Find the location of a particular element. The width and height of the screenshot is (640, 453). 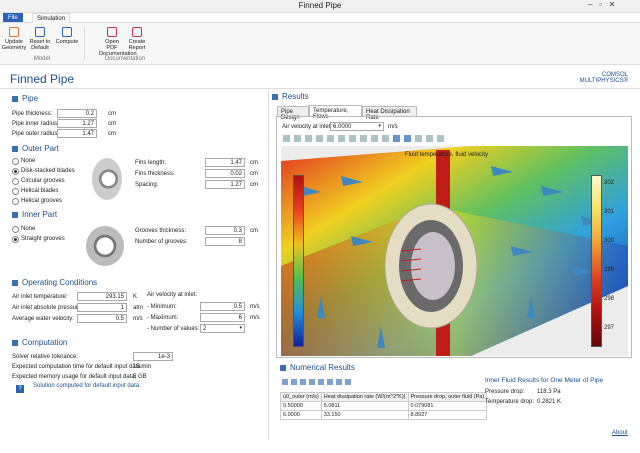

ribbon-button: Open PDF Documentation is located at coordinates (118, 48).